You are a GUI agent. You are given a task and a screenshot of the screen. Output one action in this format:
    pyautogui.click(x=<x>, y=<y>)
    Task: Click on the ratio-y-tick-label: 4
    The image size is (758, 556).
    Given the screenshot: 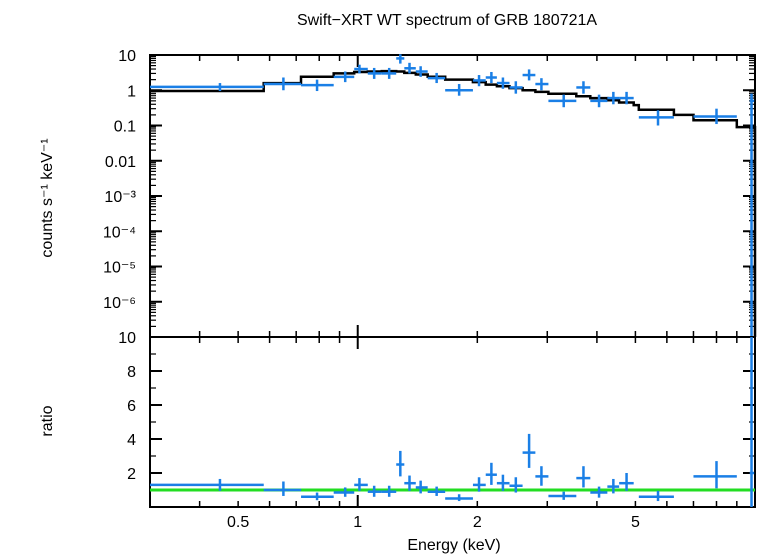 What is the action you would take?
    pyautogui.click(x=131, y=440)
    